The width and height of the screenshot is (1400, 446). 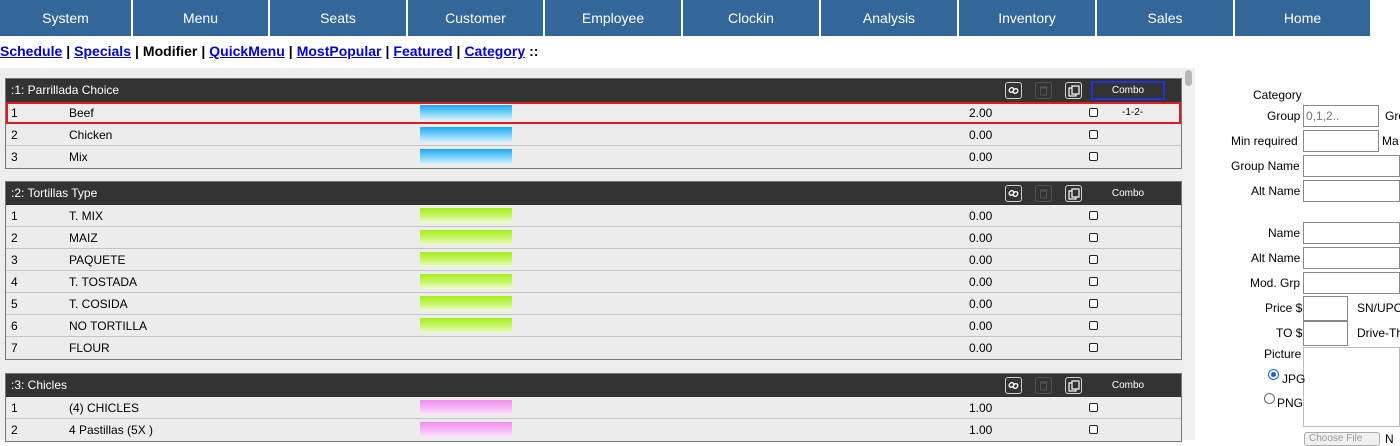 I want to click on tab-customer: Customer, so click(x=476, y=18).